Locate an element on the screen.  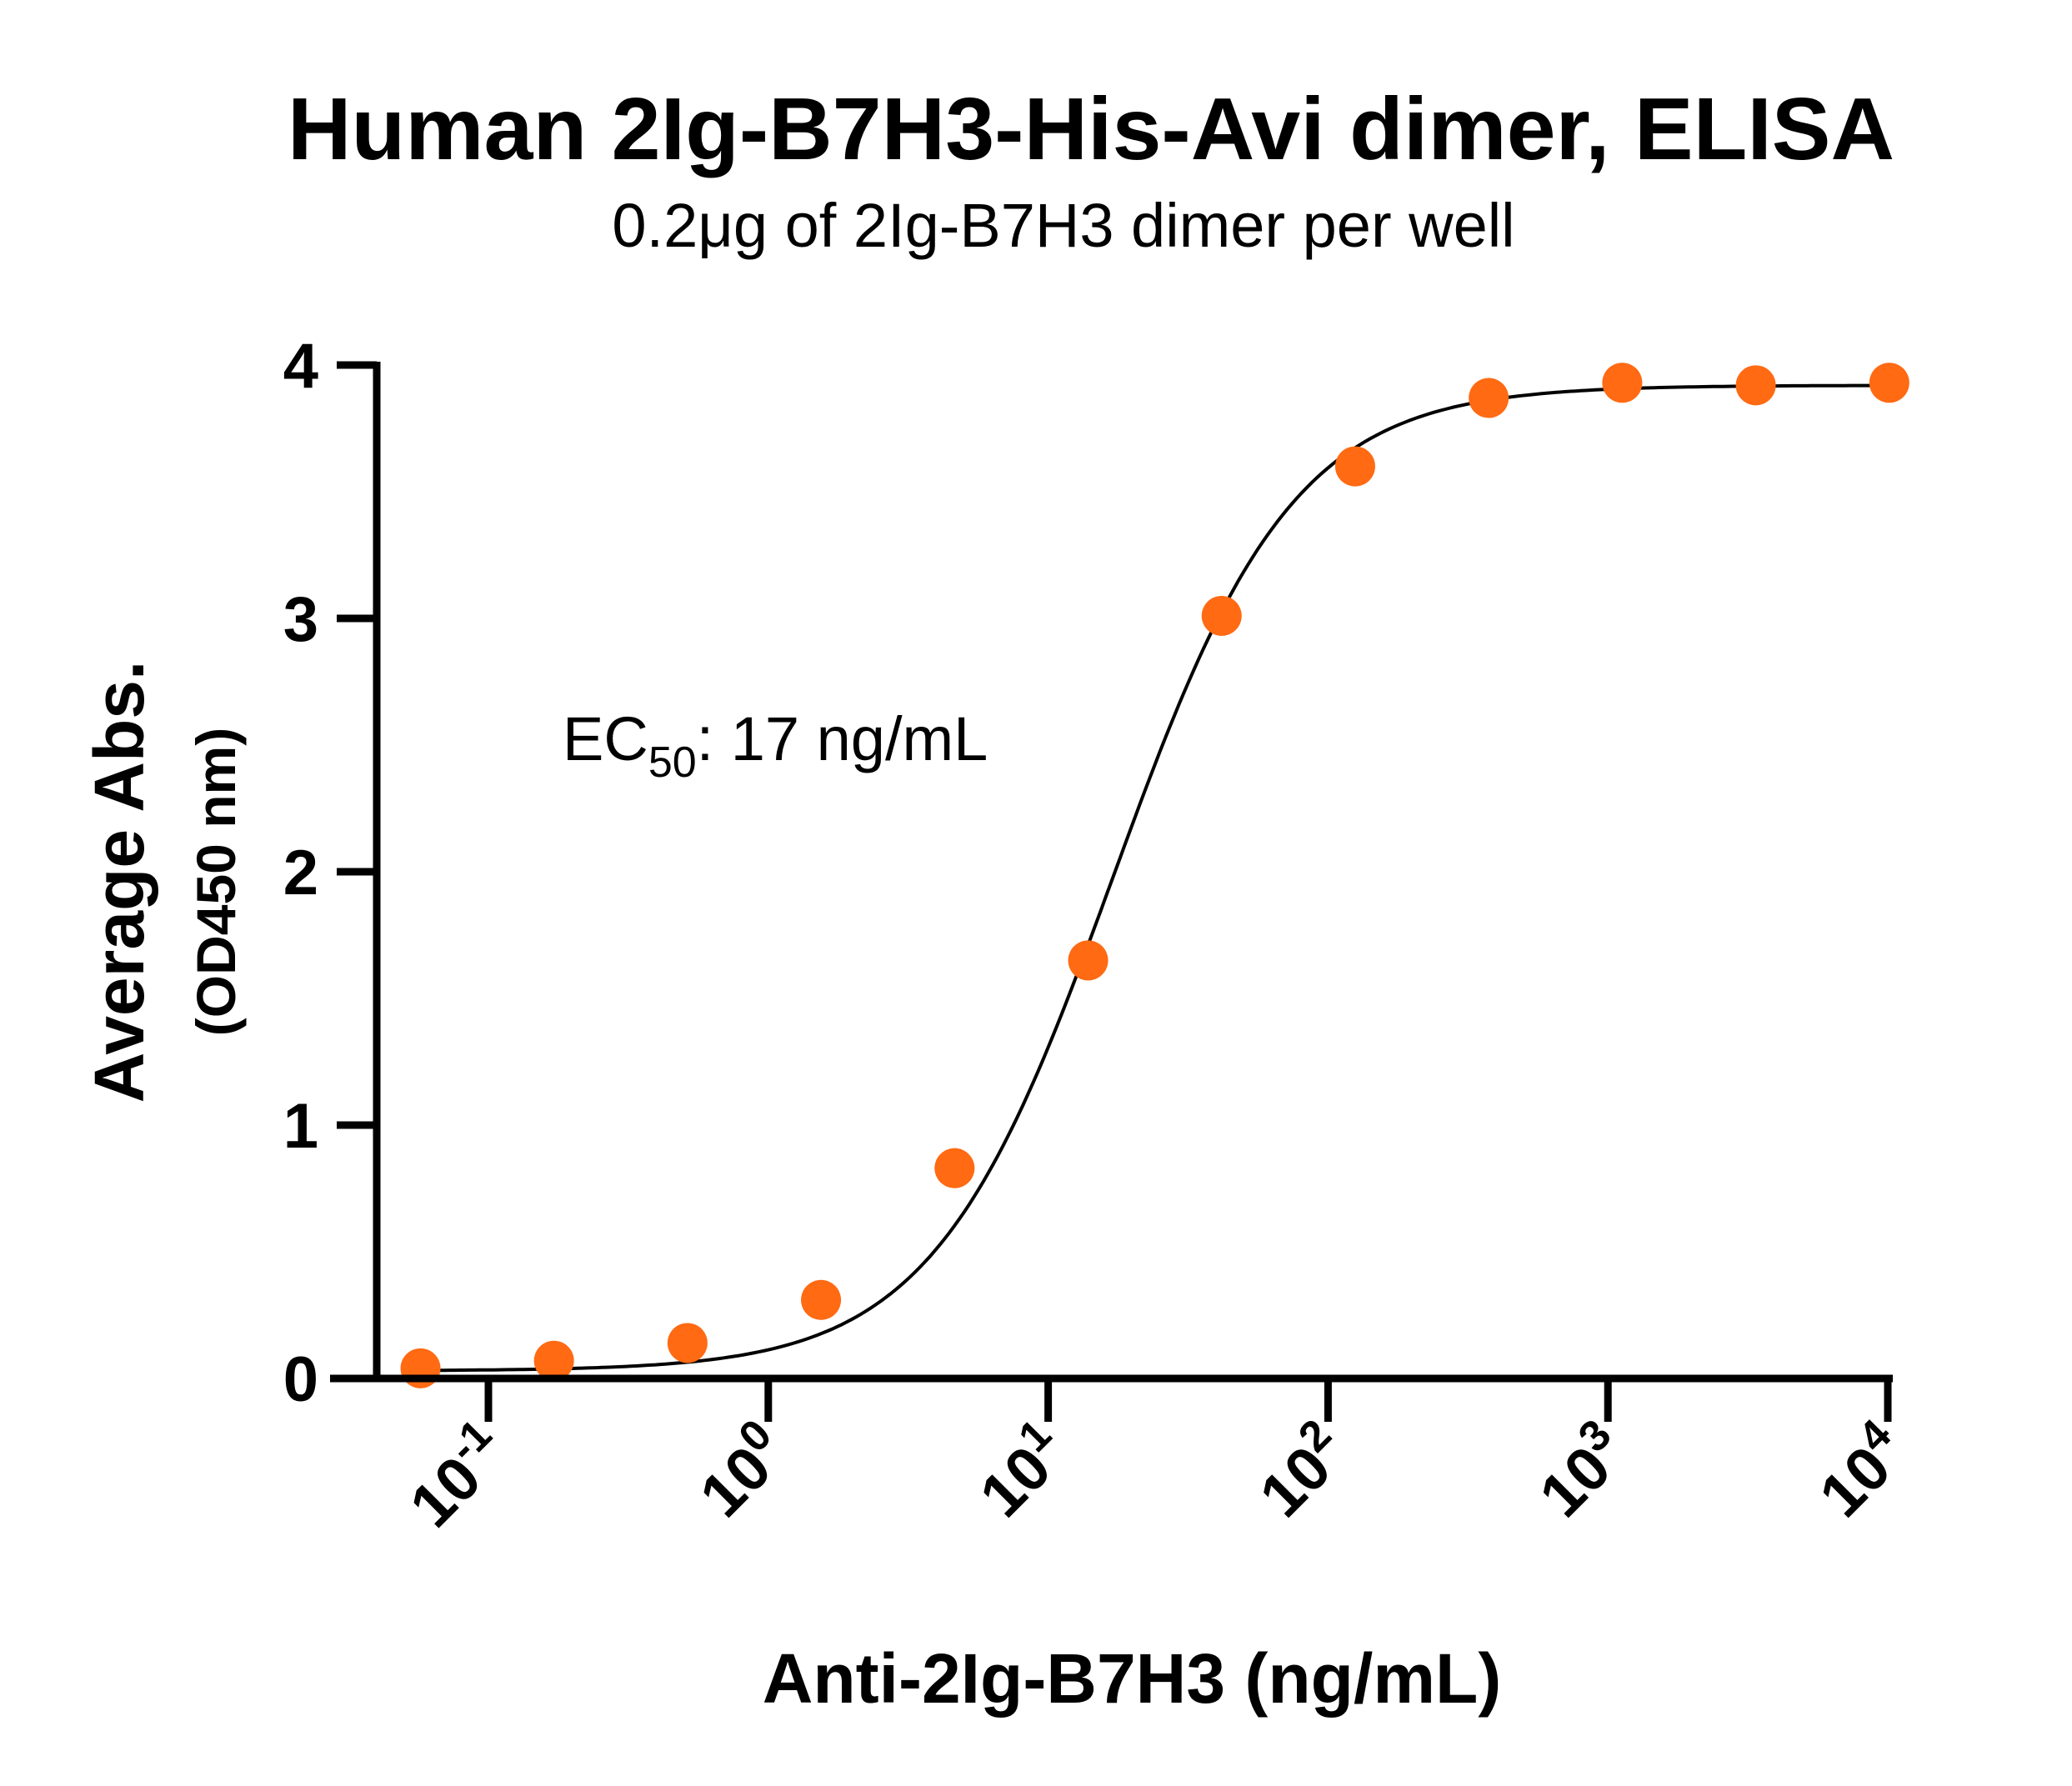
ec50-prefix: EC is located at coordinates (605, 738).